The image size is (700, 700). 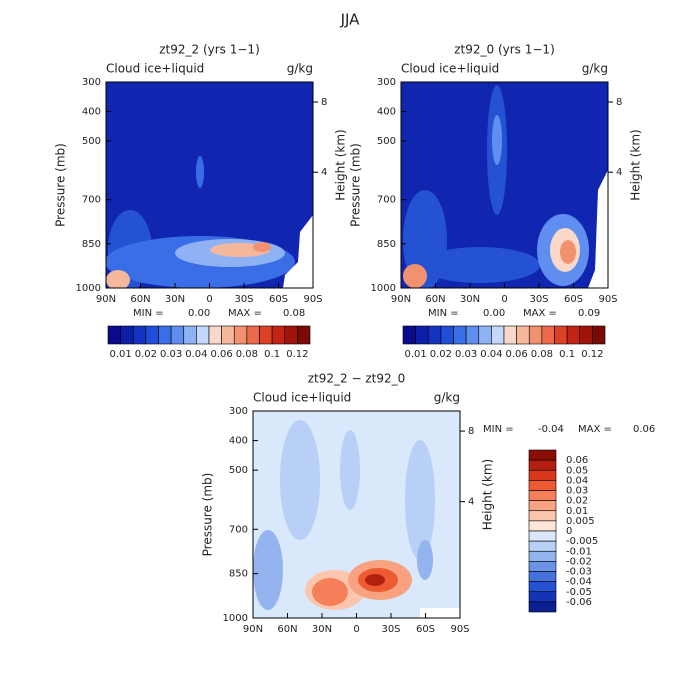 I want to click on min-max-label: 0.00, so click(x=494, y=313).